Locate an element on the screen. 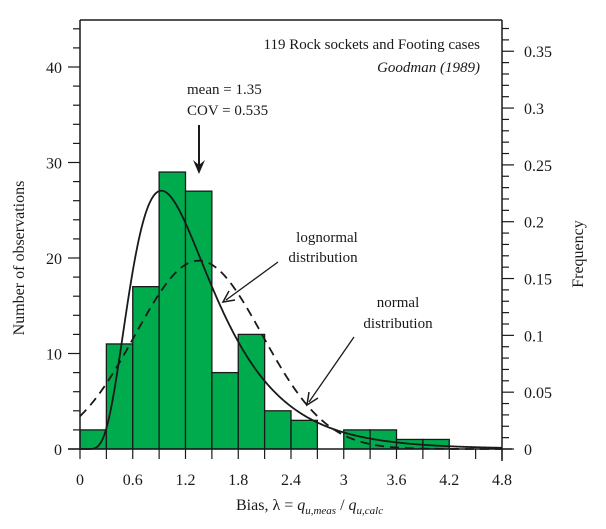 The image size is (606, 529). x-tick-label: 2.4 is located at coordinates (291, 480).